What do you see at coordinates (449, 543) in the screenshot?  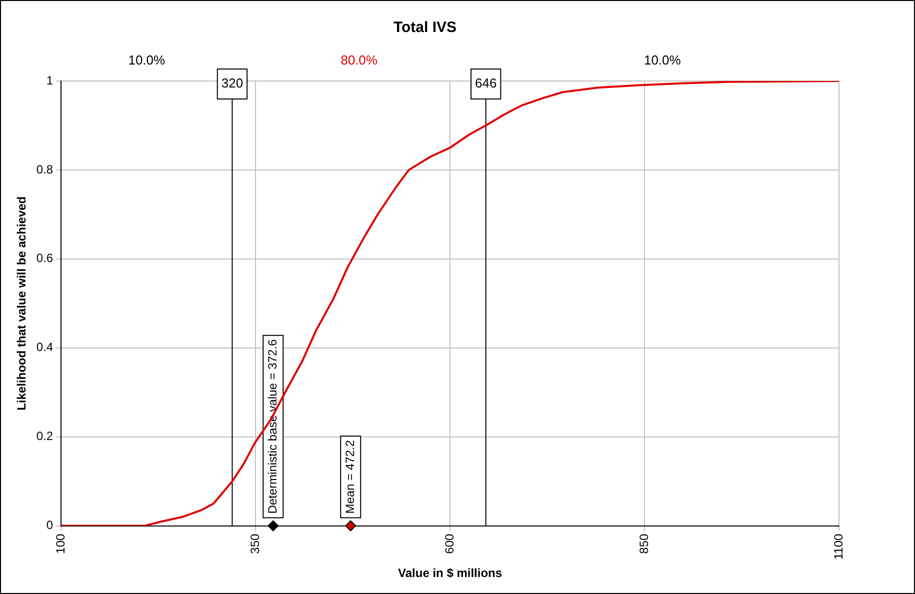 I see `x-tick-label: 600` at bounding box center [449, 543].